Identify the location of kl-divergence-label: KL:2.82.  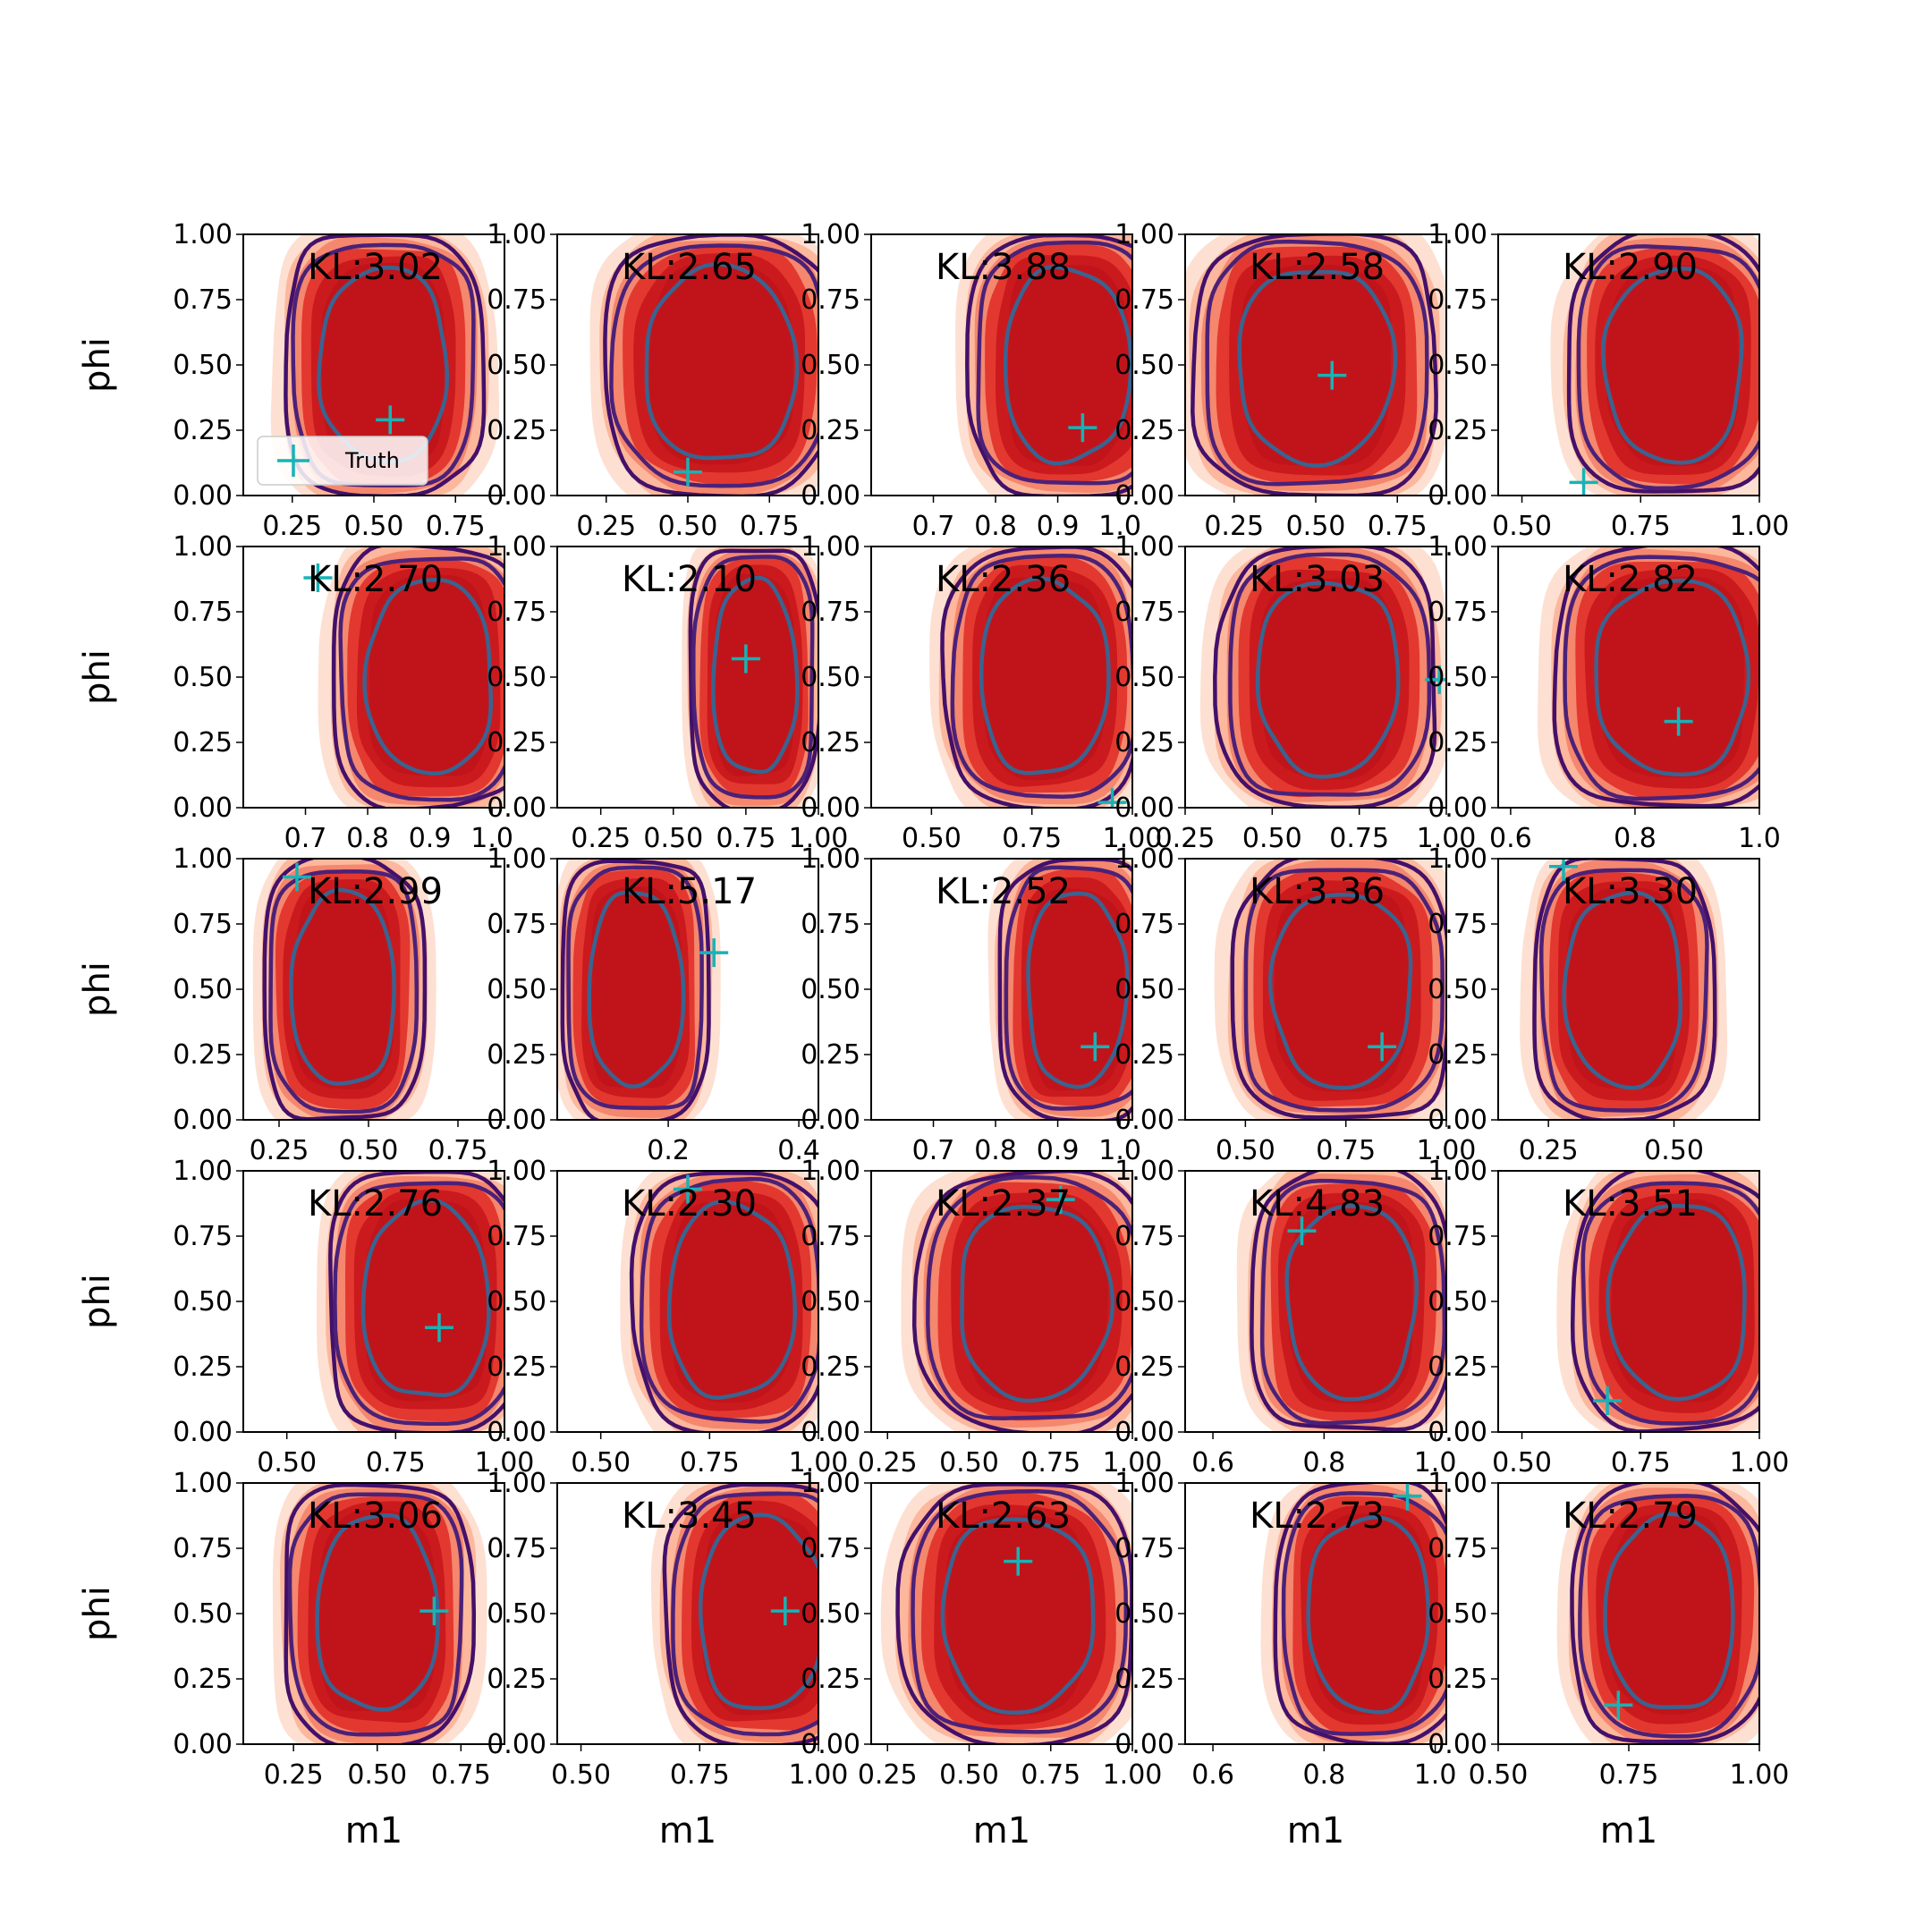
(1630, 579).